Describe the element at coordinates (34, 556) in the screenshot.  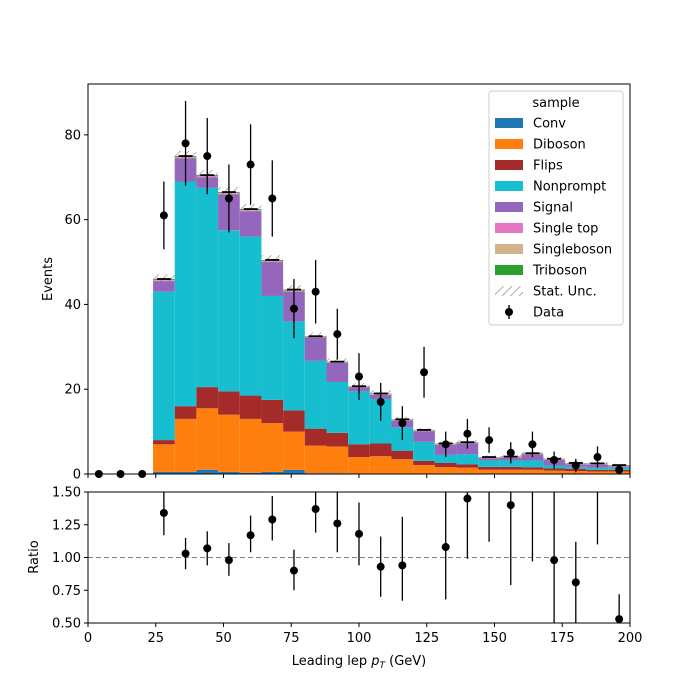
I see `ratio-y-axis-label: Ratio` at that location.